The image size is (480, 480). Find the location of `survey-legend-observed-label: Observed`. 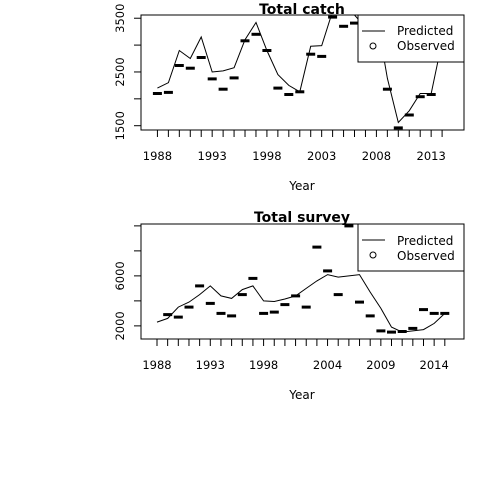

survey-legend-observed-label: Observed is located at coordinates (426, 256).